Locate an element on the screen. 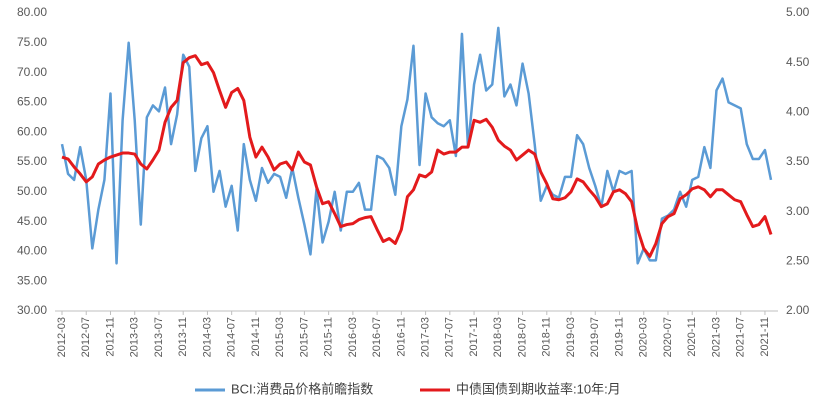  y-tick-label: 60.00 is located at coordinates (32, 131).